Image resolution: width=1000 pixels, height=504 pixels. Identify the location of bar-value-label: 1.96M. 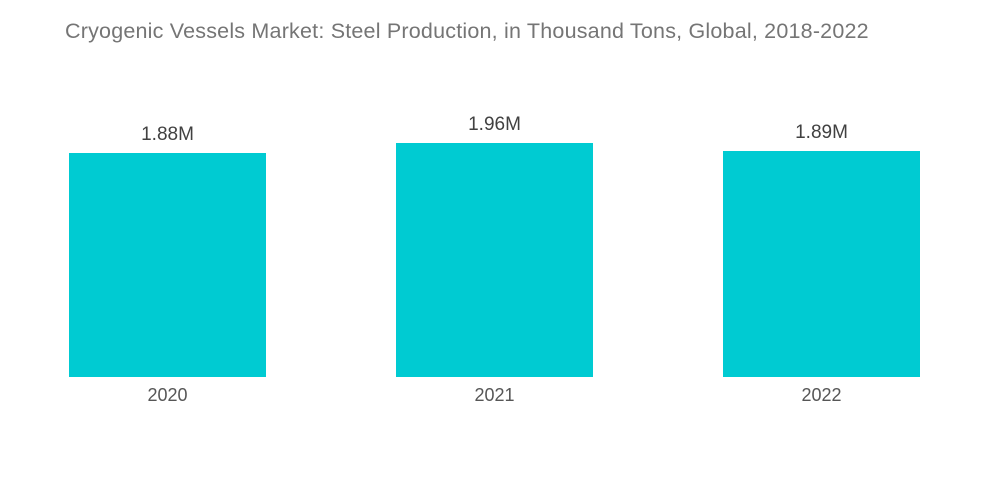
(494, 124).